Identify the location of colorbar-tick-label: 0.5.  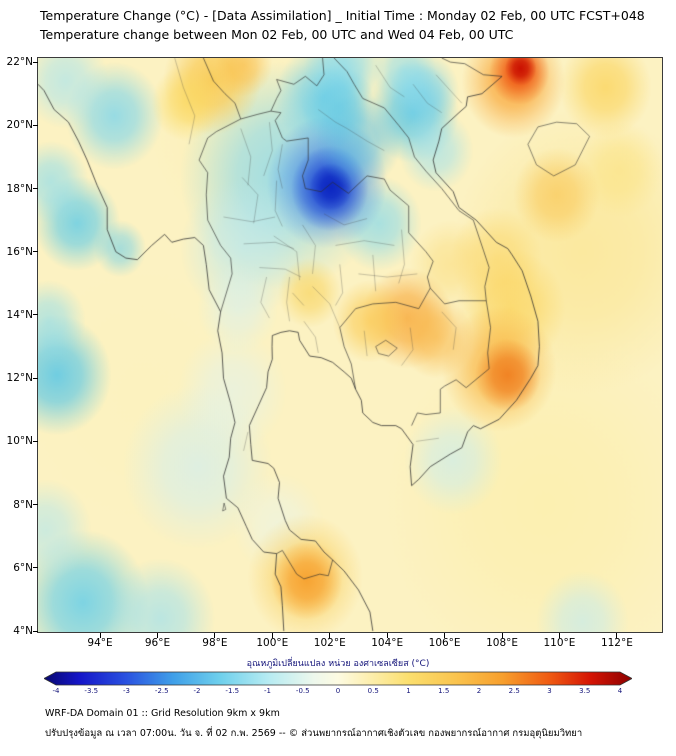
(373, 691).